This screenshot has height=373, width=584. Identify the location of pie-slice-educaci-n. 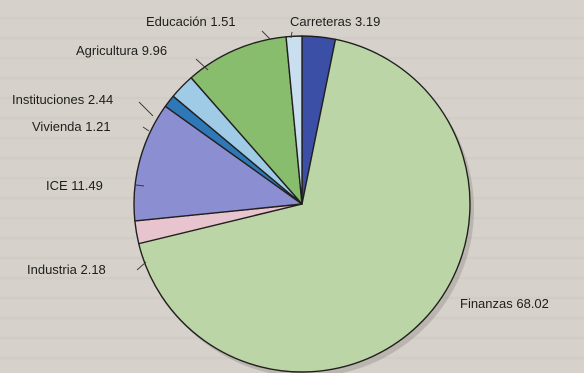
(294, 120).